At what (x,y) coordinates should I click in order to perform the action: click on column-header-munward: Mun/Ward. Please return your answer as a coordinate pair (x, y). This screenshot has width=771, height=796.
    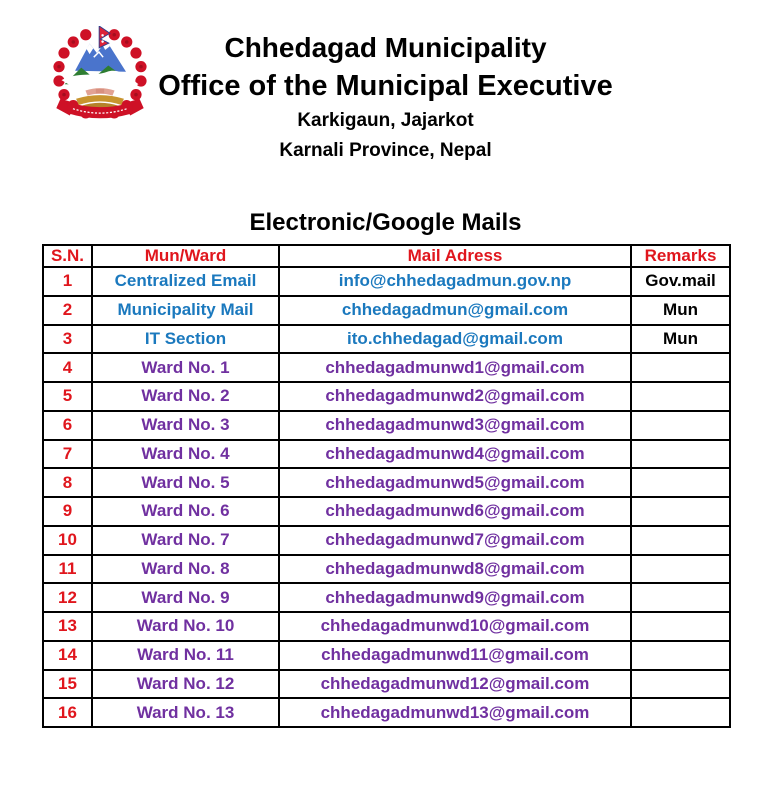
    Looking at the image, I should click on (185, 256).